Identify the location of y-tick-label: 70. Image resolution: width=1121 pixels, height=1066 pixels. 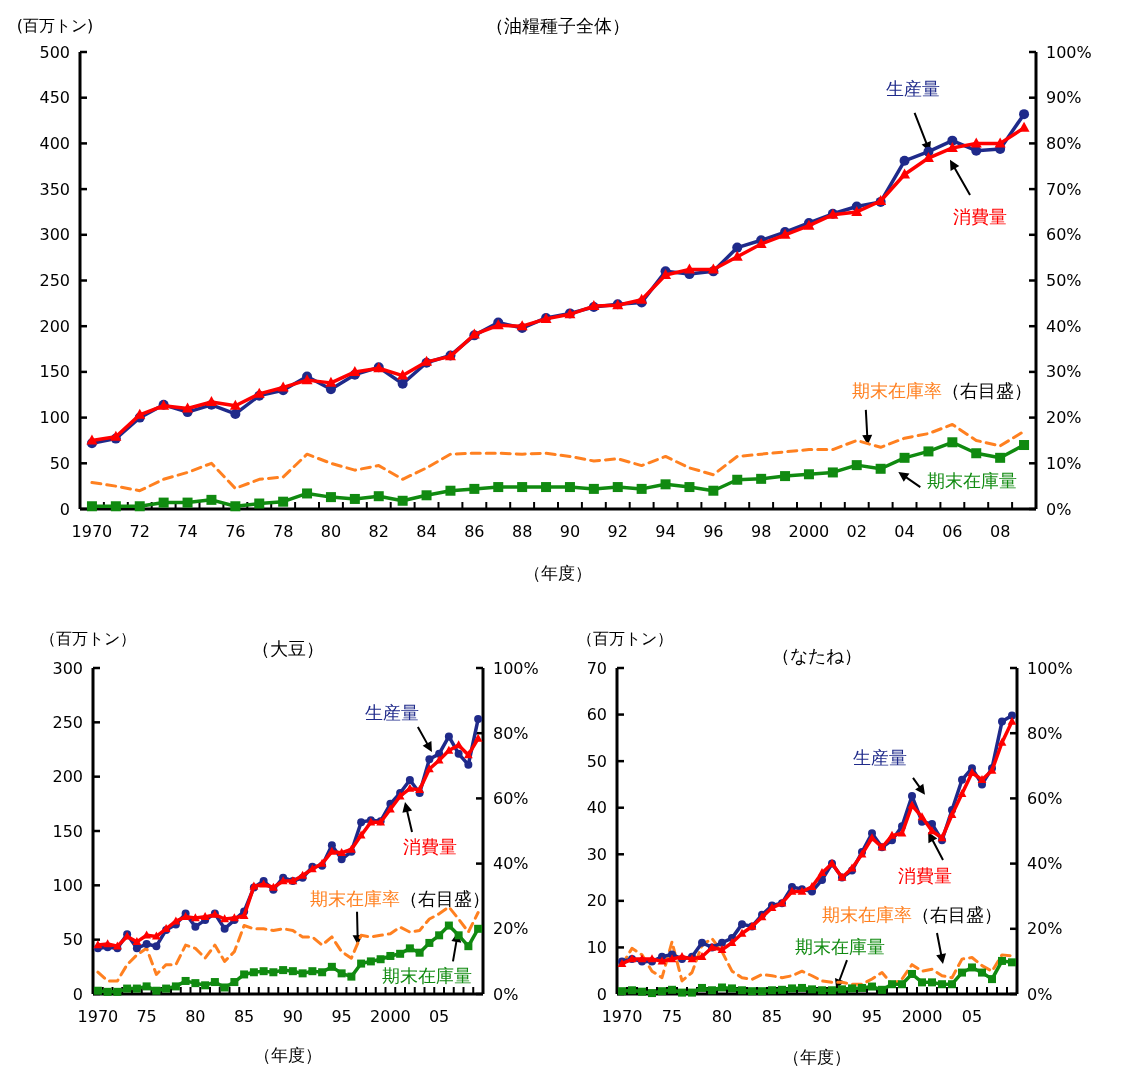
(596, 668).